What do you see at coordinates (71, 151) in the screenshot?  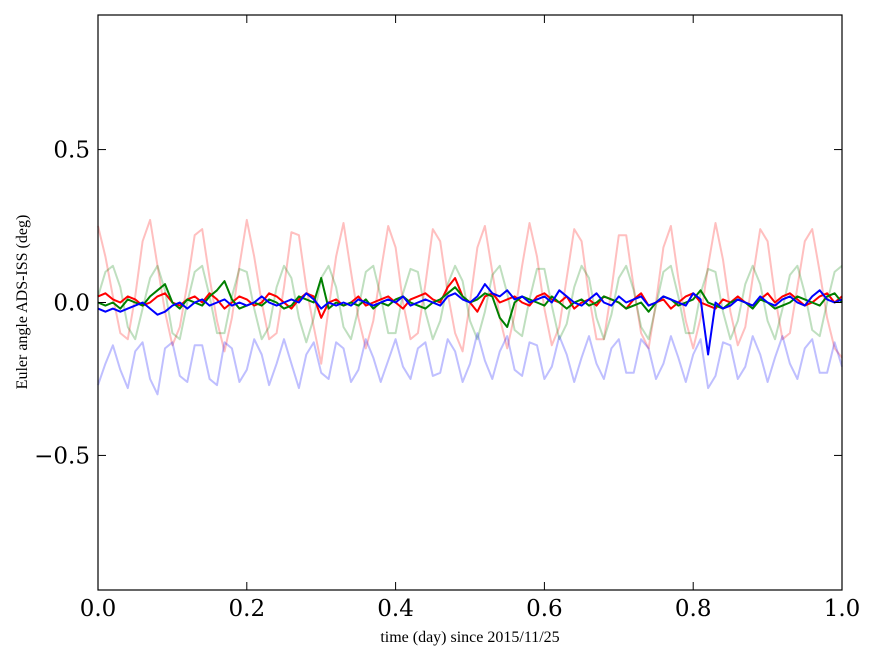 I see `y-tick-label: 0.5` at bounding box center [71, 151].